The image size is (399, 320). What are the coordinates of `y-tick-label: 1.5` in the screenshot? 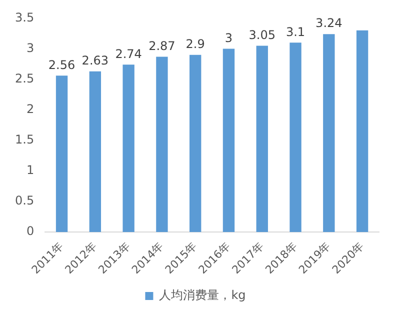 It's located at (24, 139).